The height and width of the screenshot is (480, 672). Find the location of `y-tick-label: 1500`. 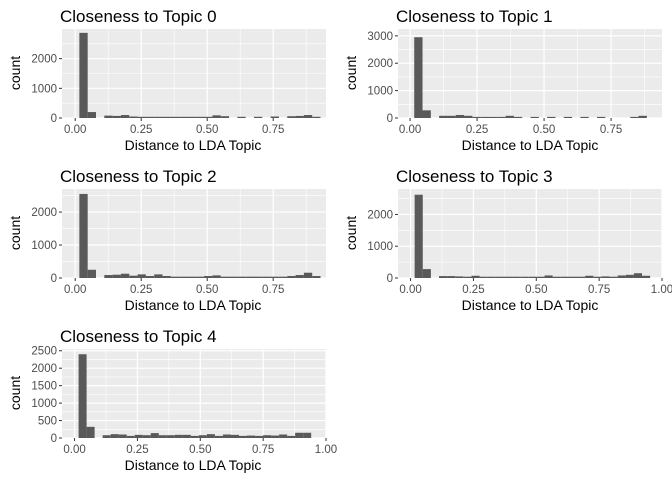

y-tick-label: 1500 is located at coordinates (44, 387).